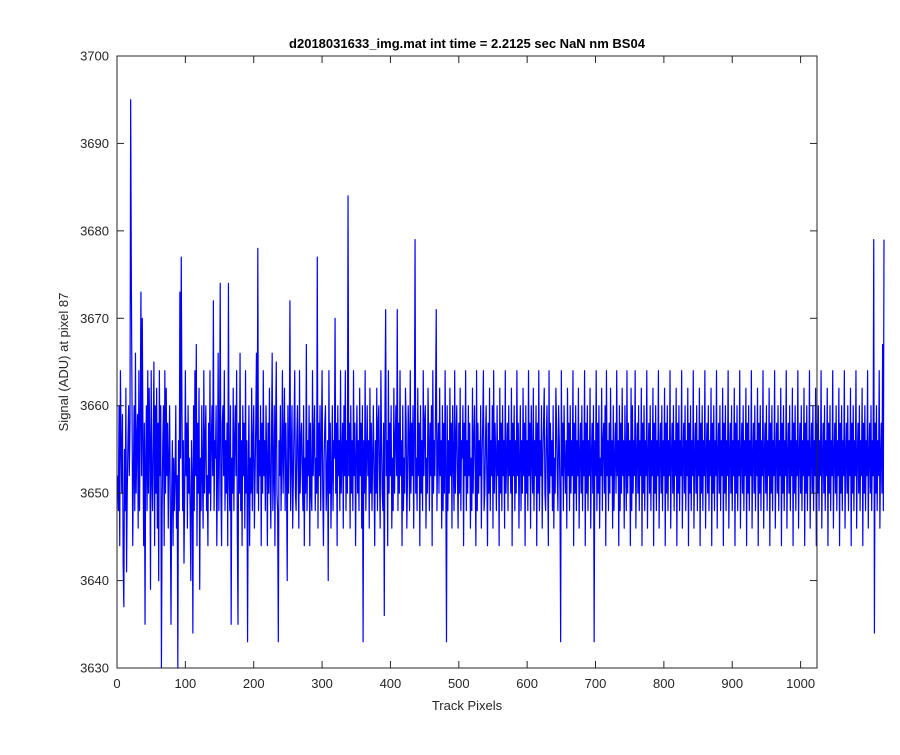 The height and width of the screenshot is (755, 900). What do you see at coordinates (596, 683) in the screenshot?
I see `x-tick-label: 700` at bounding box center [596, 683].